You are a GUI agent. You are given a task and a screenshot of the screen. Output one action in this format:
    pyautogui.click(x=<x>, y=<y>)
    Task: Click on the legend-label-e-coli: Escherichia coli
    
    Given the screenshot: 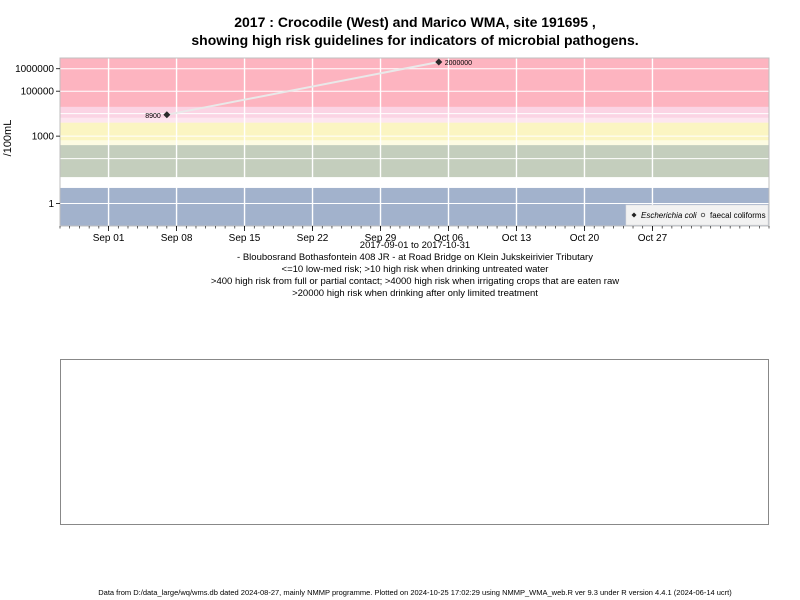 What is the action you would take?
    pyautogui.click(x=669, y=215)
    